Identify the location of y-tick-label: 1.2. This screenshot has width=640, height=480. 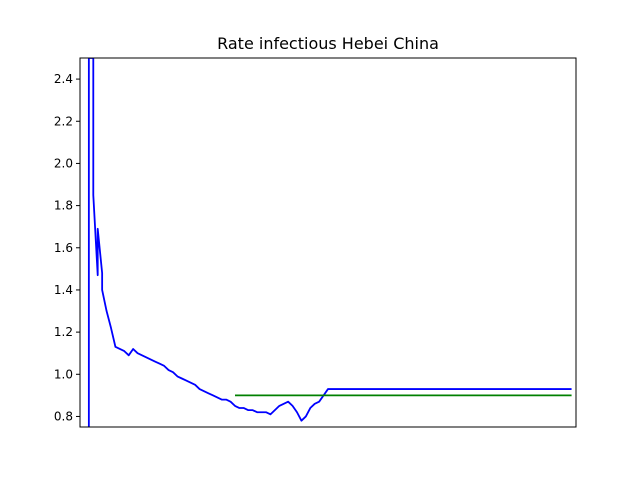
(63, 332).